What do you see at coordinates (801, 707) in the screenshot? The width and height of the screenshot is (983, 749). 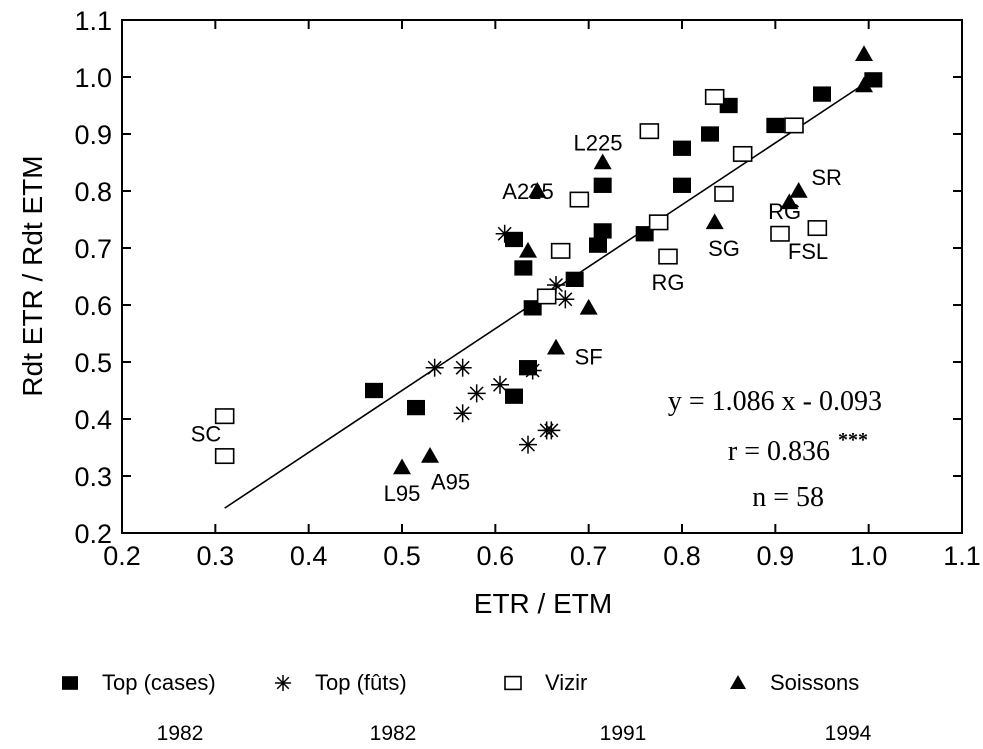 I see `legend-item: Soissons 1994` at bounding box center [801, 707].